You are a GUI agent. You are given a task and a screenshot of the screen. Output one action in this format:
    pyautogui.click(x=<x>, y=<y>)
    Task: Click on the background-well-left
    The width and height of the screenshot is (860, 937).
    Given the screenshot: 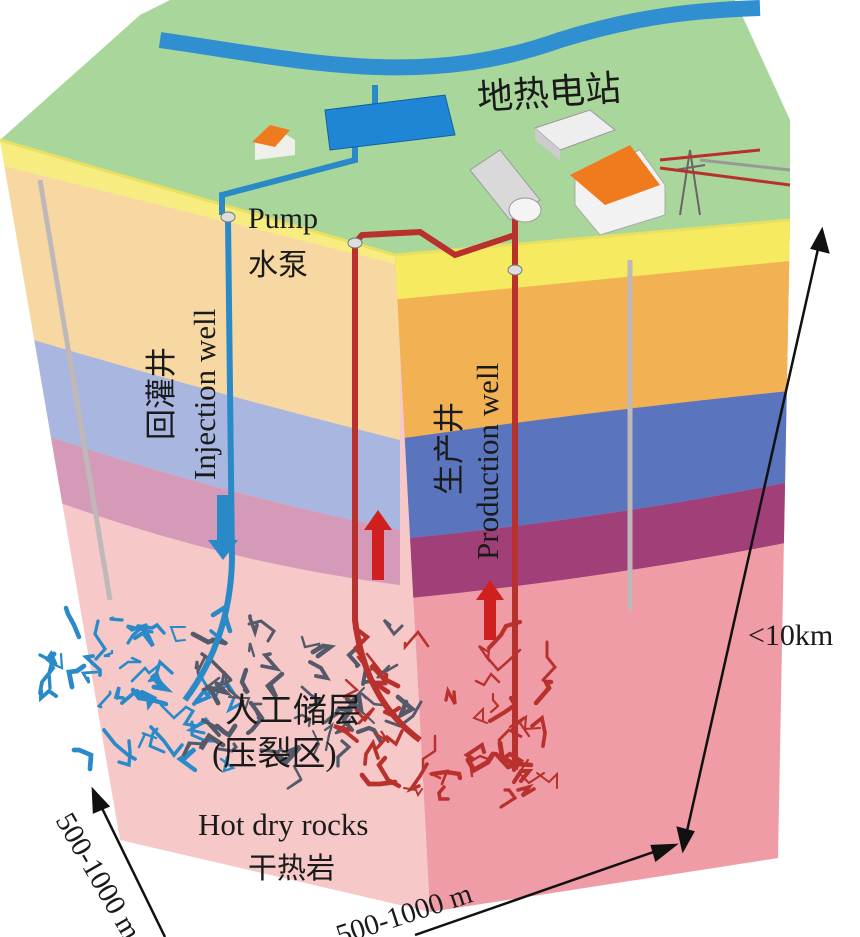 What is the action you would take?
    pyautogui.click(x=75, y=390)
    